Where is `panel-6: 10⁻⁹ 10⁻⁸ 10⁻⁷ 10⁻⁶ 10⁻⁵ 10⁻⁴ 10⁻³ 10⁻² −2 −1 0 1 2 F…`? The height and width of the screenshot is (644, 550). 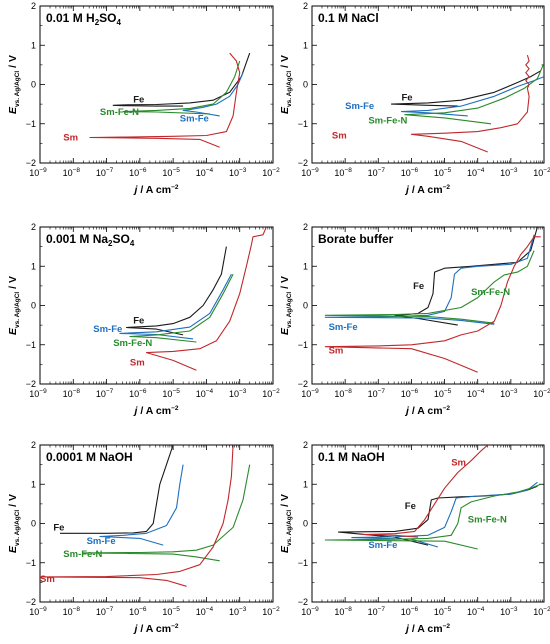 panel-6: 10⁻⁹ 10⁻⁸ 10⁻⁷ 10⁻⁶ 10⁻⁵ 10⁻⁴ 10⁻³ 10⁻² −2 −1 0 1 2 F… is located at coordinates (414, 537).